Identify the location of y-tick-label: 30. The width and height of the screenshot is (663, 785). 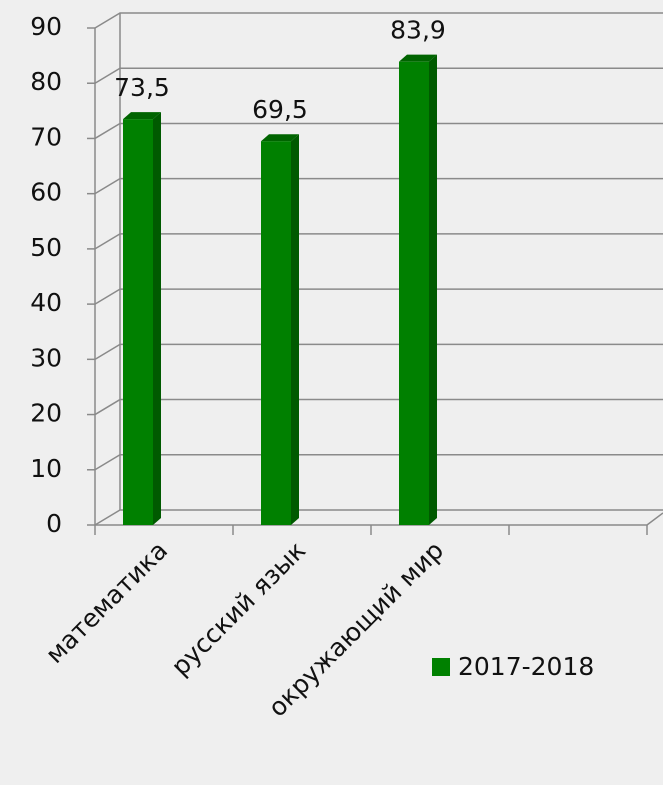
(46, 357).